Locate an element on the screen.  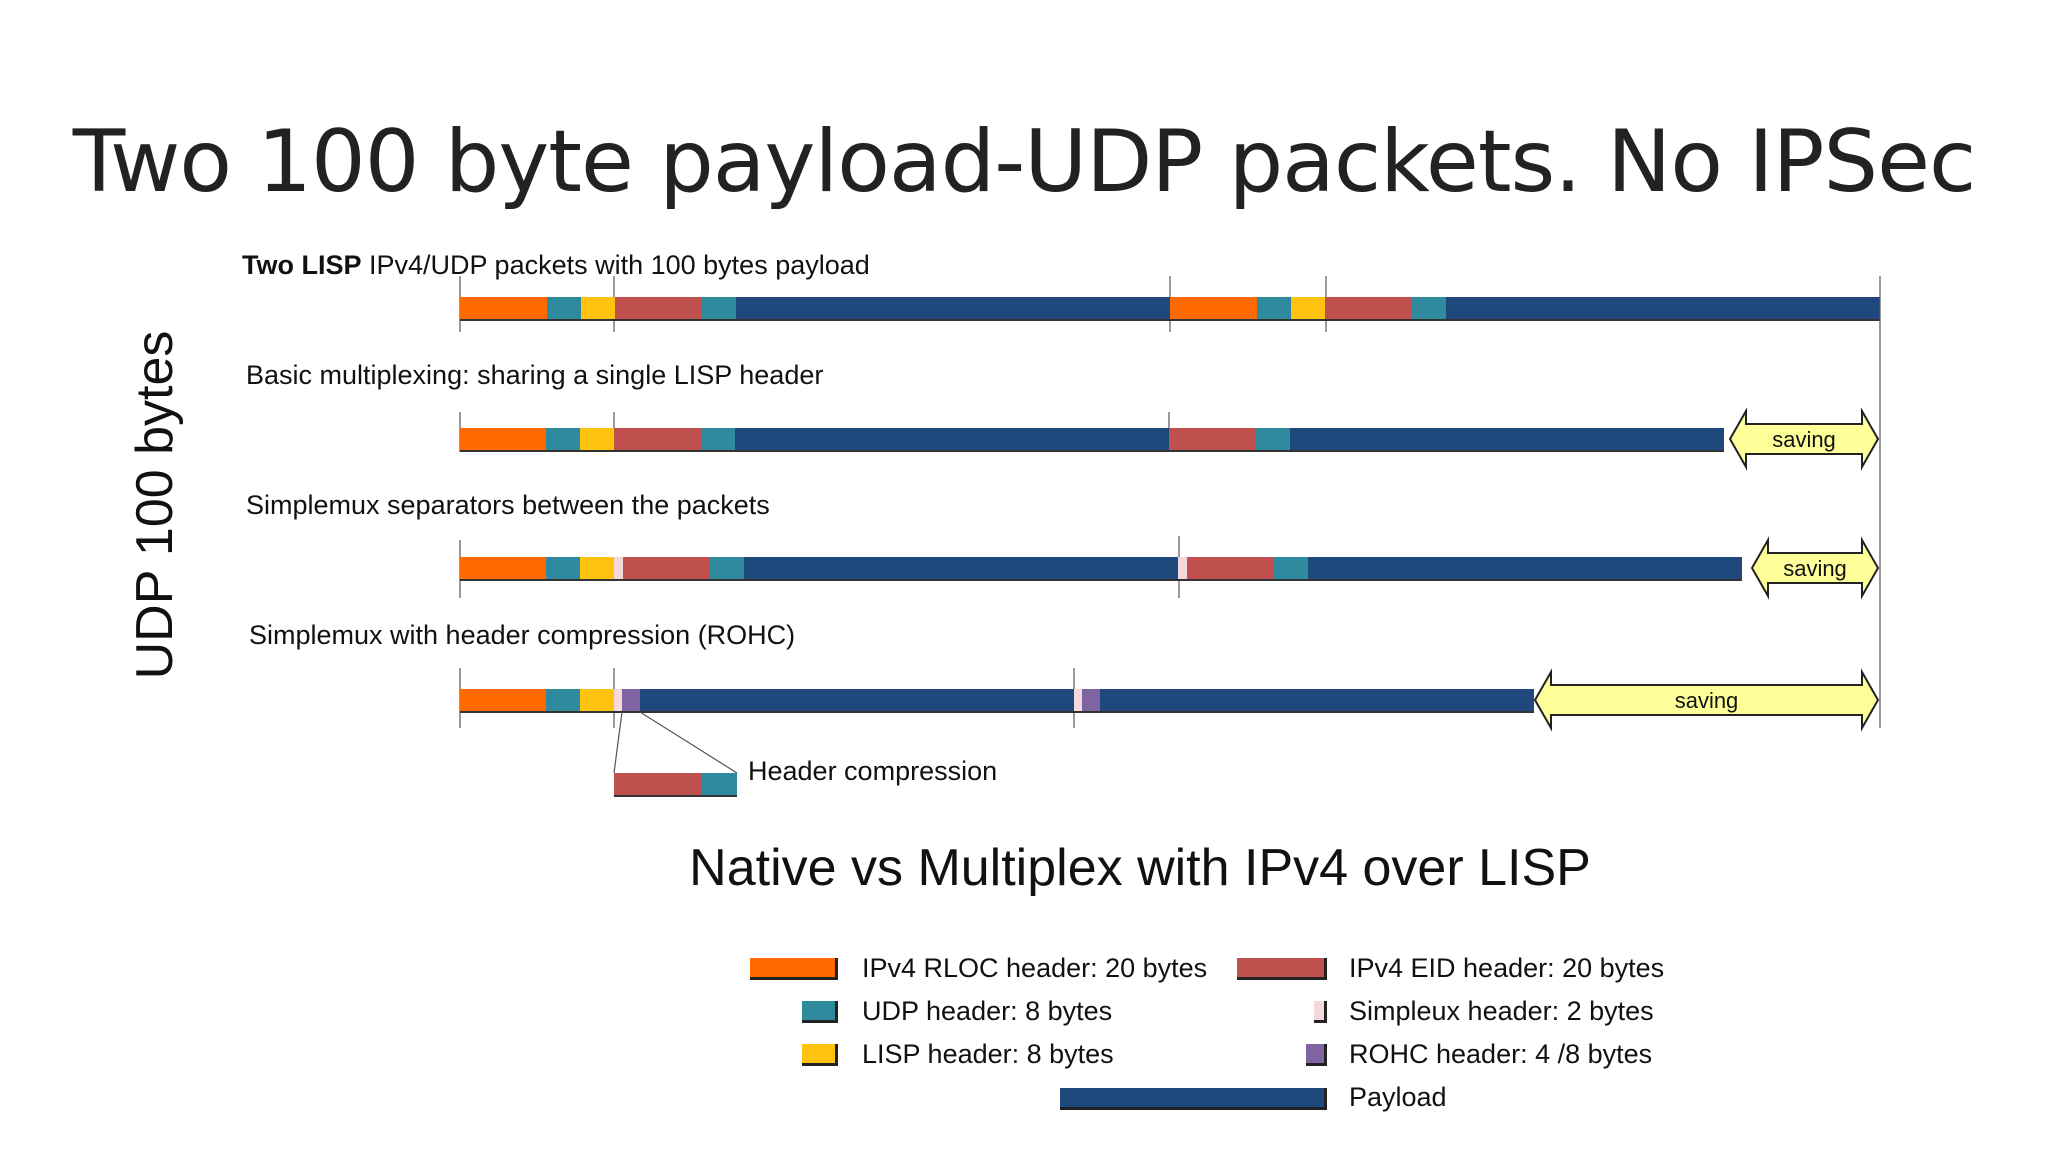
row-4-segment-lisp is located at coordinates (597, 700).